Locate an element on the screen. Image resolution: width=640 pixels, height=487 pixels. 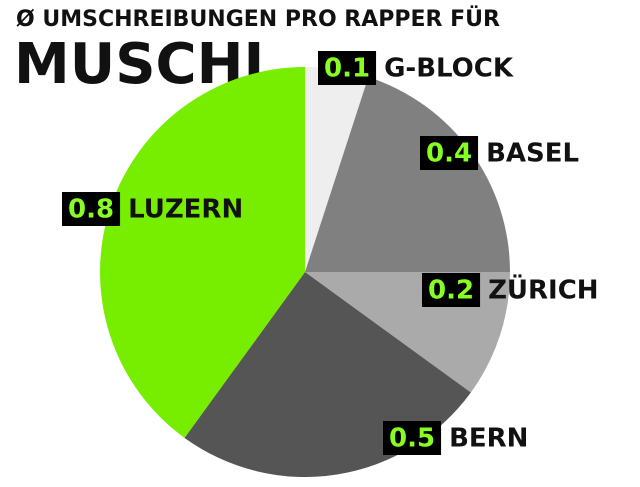
value-label: 0.1 is located at coordinates (347, 69).